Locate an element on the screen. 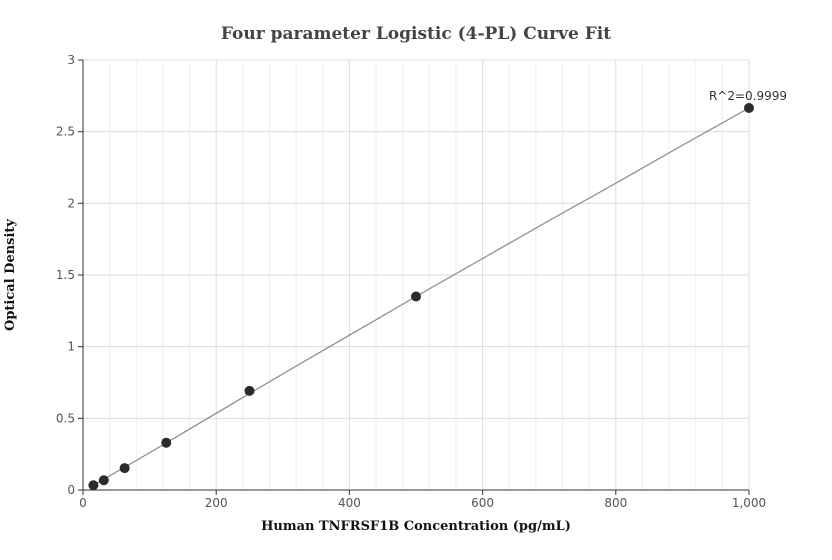  y-tick-label: 1.5 is located at coordinates (65, 275).